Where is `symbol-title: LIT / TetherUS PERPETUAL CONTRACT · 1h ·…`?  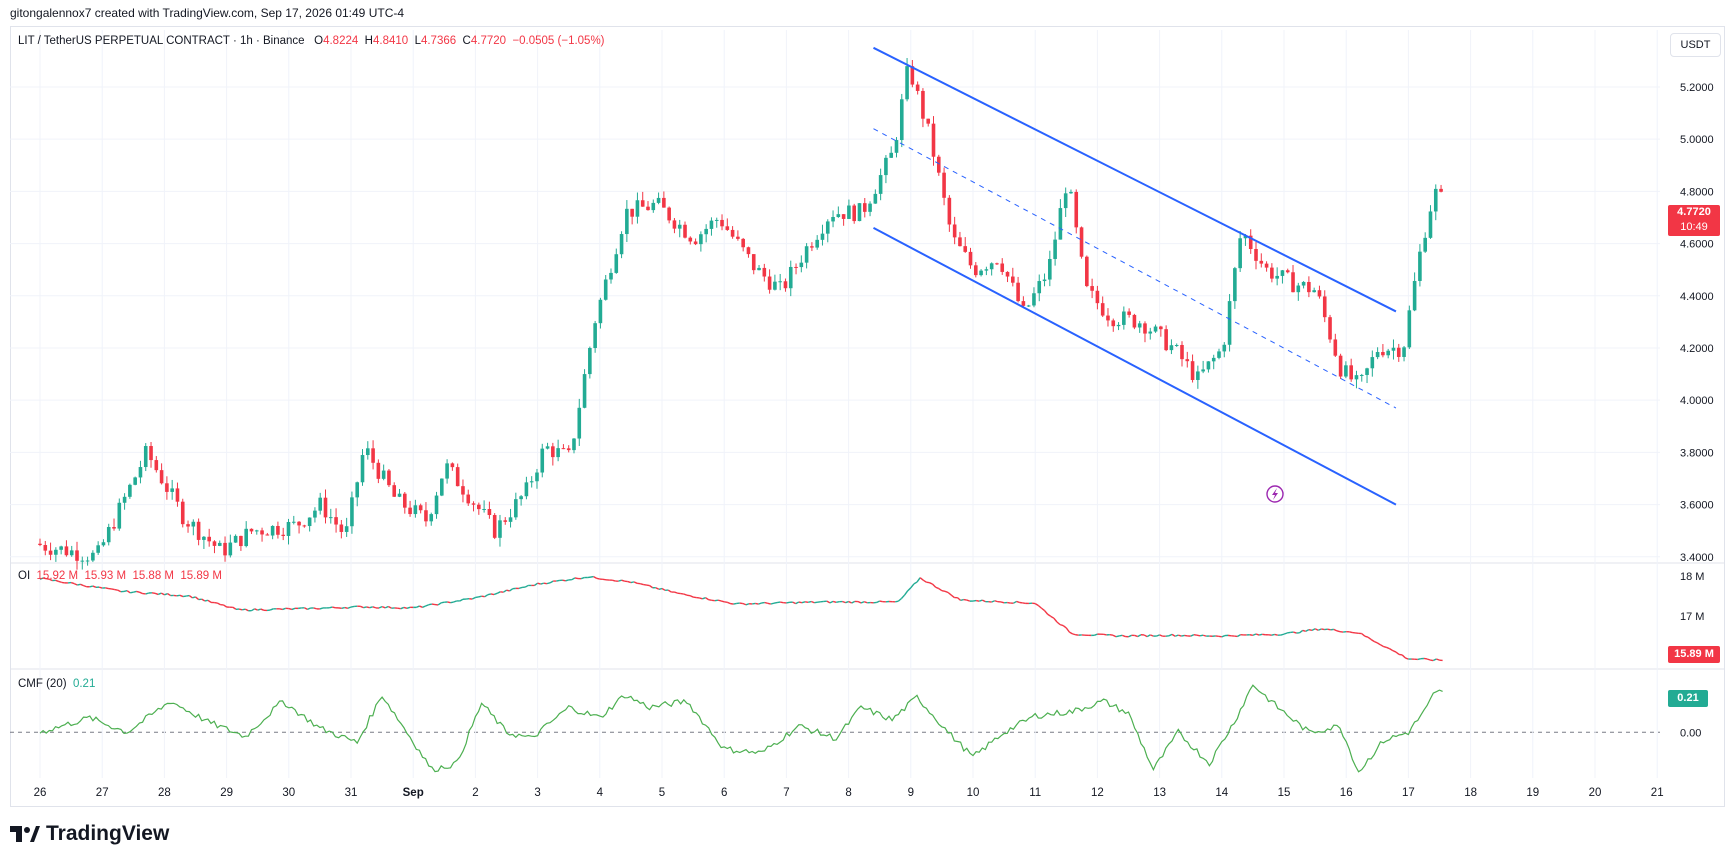 symbol-title: LIT / TetherUS PERPETUAL CONTRACT · 1h ·… is located at coordinates (161, 41).